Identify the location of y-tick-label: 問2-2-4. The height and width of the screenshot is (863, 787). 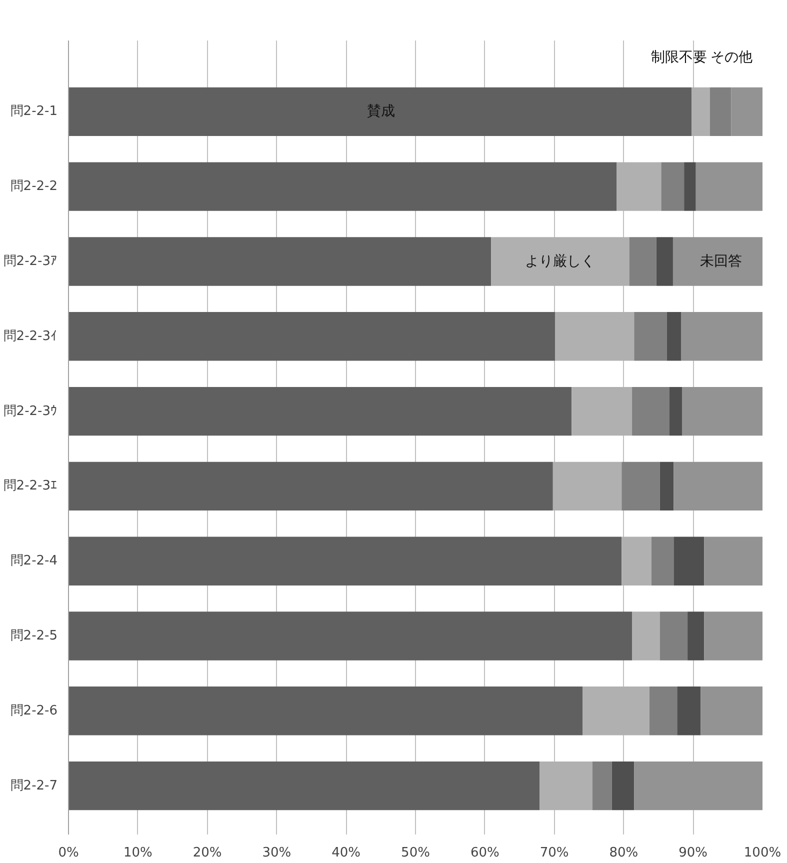
(34, 561).